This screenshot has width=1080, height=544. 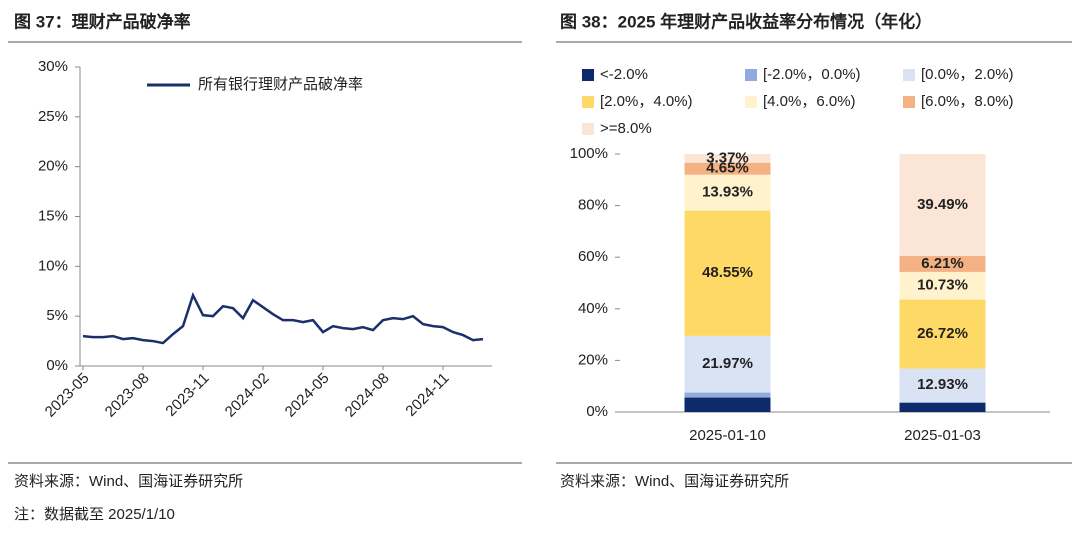 I want to click on data-label: 6.21%, so click(x=942, y=263).